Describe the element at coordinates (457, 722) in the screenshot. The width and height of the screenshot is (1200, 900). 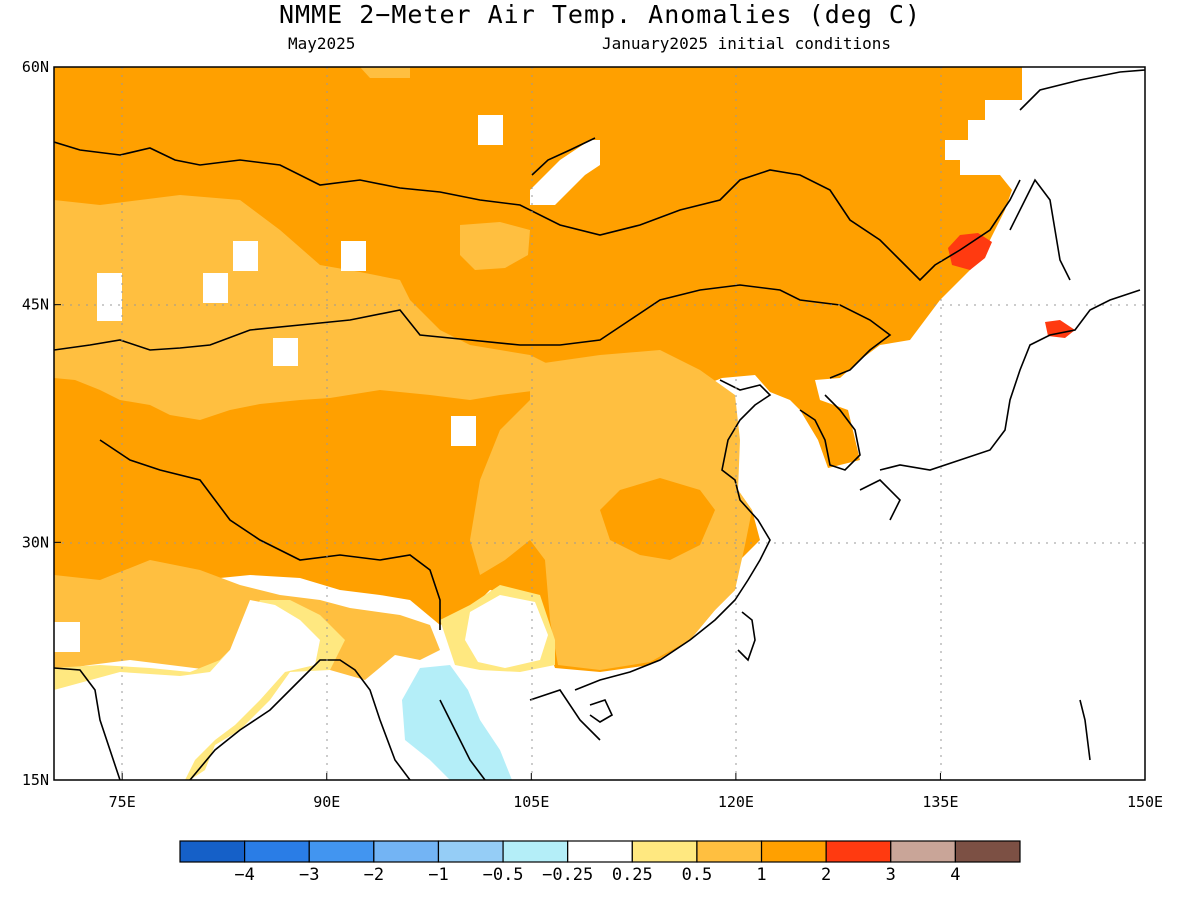
I see `anomaly-neg-0.25-region` at that location.